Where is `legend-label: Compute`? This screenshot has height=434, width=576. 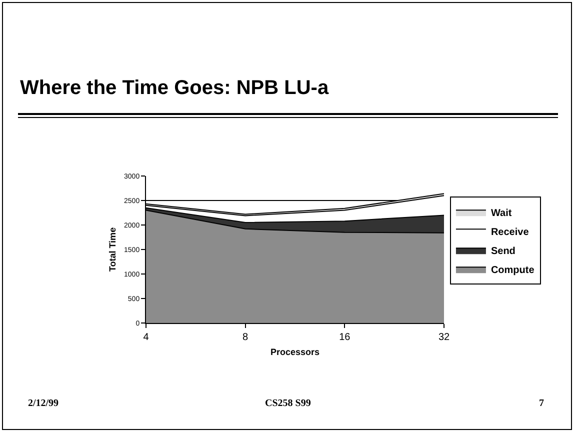
legend-label: Compute is located at coordinates (512, 270).